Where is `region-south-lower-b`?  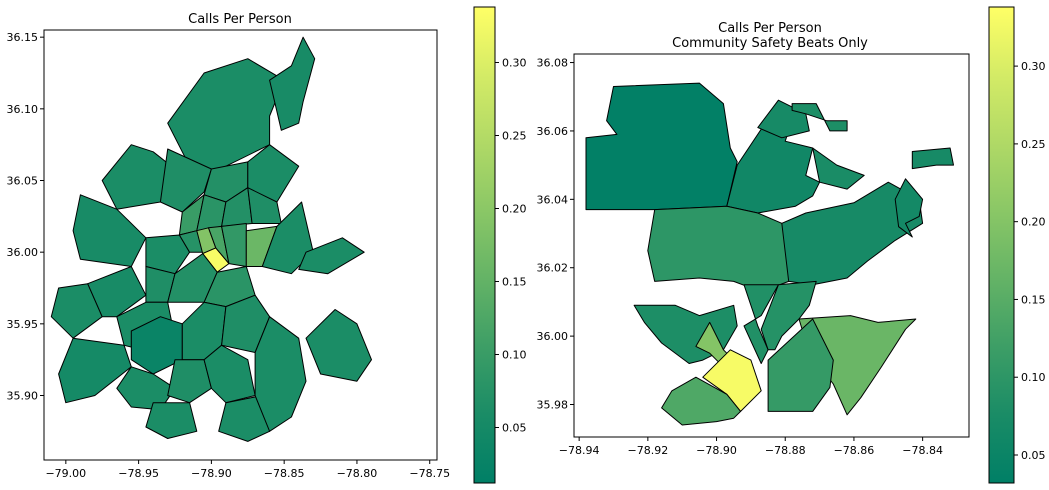
region-south-lower-b is located at coordinates (189, 381).